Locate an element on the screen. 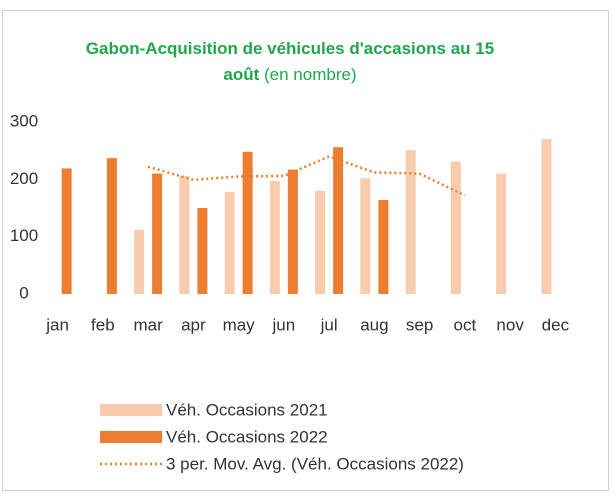 This screenshot has width=613, height=495. x-tick-label: mar is located at coordinates (148, 324).